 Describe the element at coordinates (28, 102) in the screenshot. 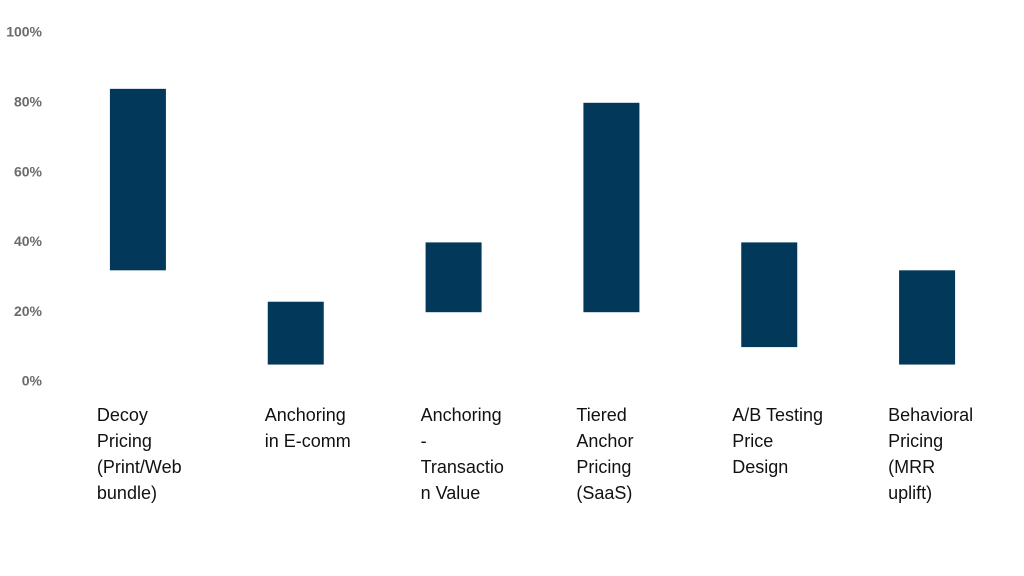

I see `y-tick-label: 80%` at that location.